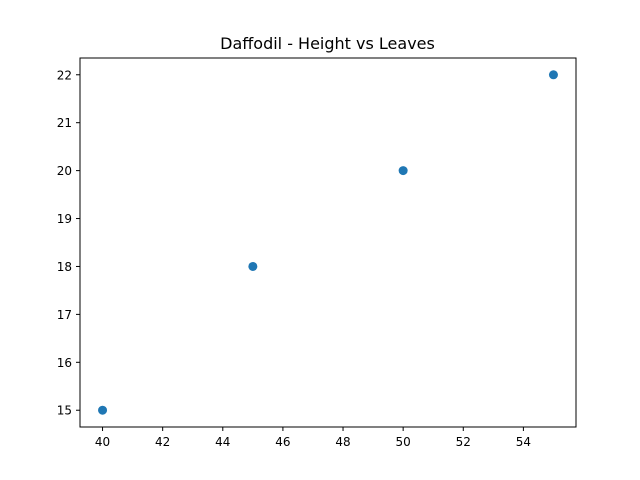 The width and height of the screenshot is (640, 480). What do you see at coordinates (162, 442) in the screenshot?
I see `x-tick-label: 42` at bounding box center [162, 442].